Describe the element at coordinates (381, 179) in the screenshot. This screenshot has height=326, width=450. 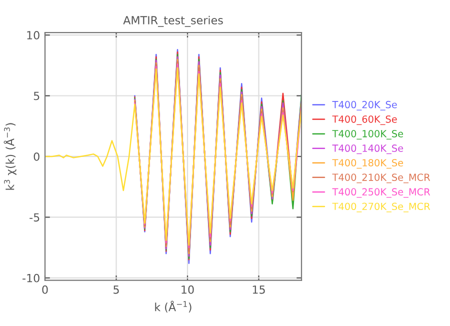
I see `legend-label: T400_210K_Se_MCR` at that location.